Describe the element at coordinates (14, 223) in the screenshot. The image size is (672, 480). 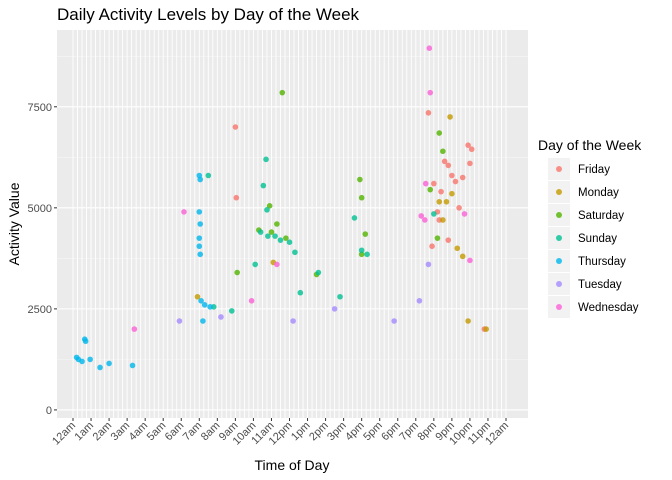
I see `y-axis-title: Activity Value` at that location.